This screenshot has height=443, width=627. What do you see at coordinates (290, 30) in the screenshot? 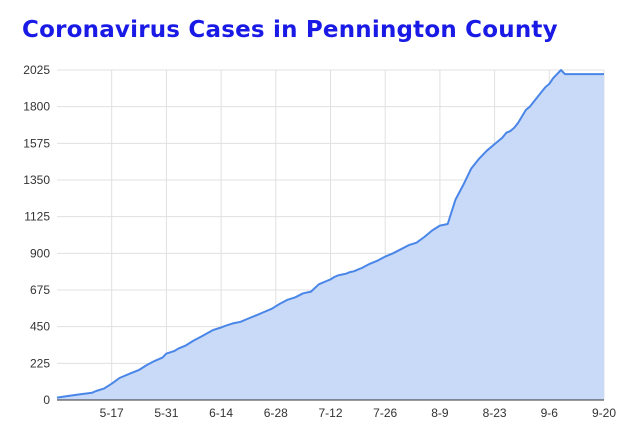
I see `chart-title: Coronavirus Cases in Pennington County` at bounding box center [290, 30].